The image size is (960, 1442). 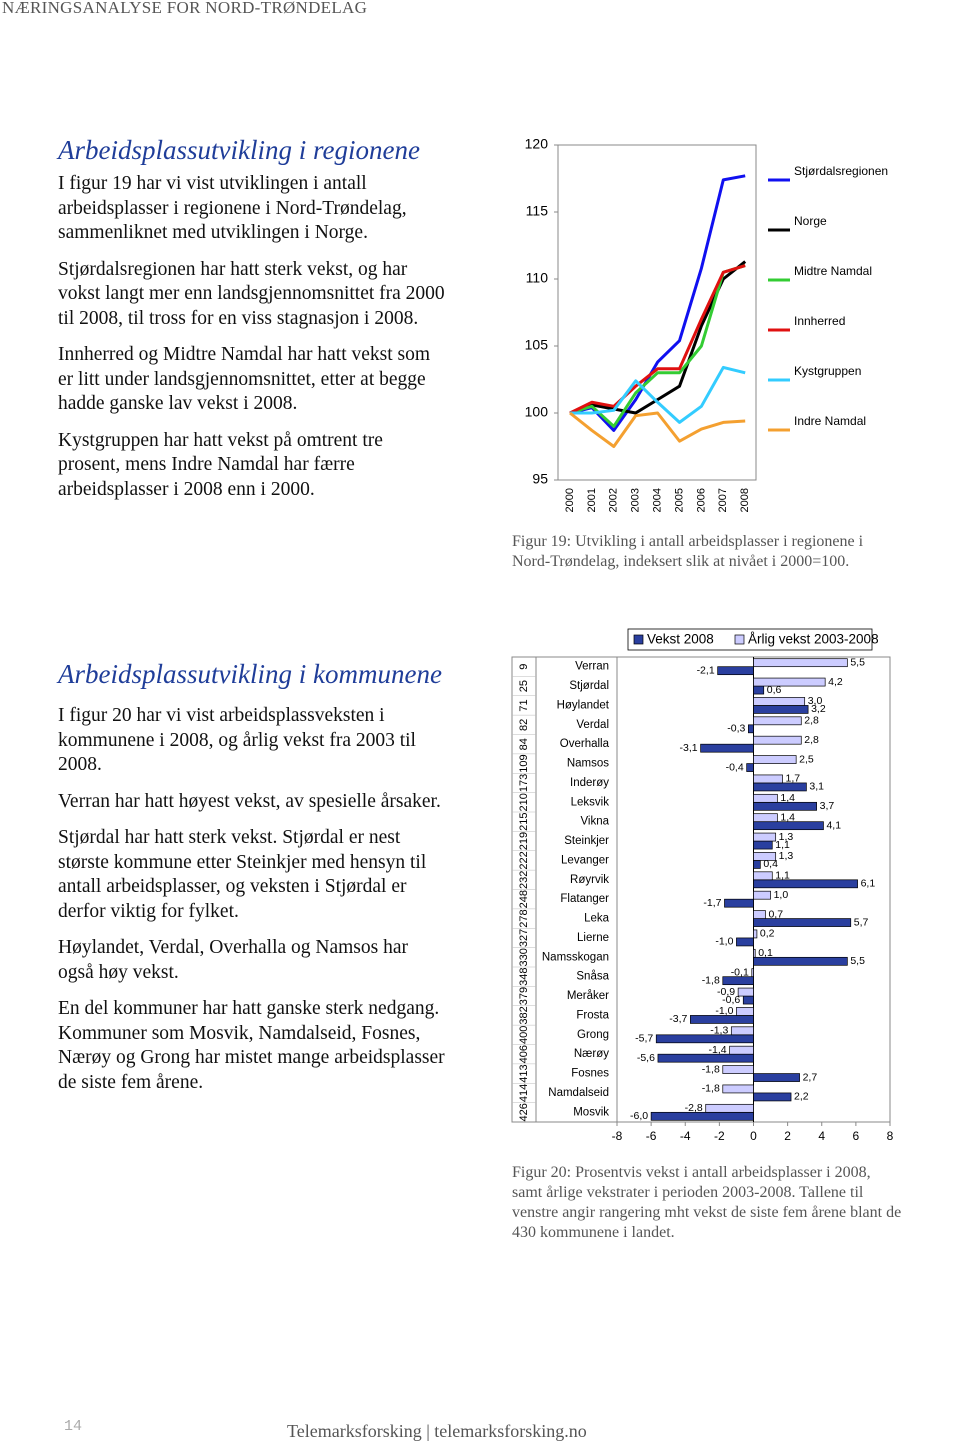 What do you see at coordinates (658, 394) in the screenshot?
I see `series-line` at bounding box center [658, 394].